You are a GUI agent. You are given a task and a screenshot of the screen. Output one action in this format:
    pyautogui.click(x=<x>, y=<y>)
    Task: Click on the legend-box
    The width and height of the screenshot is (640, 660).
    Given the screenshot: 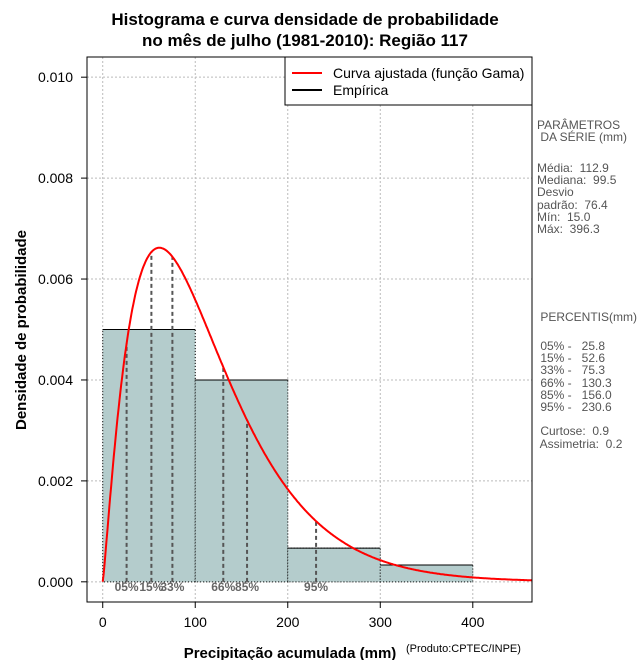 What is the action you would take?
    pyautogui.click(x=408, y=81)
    